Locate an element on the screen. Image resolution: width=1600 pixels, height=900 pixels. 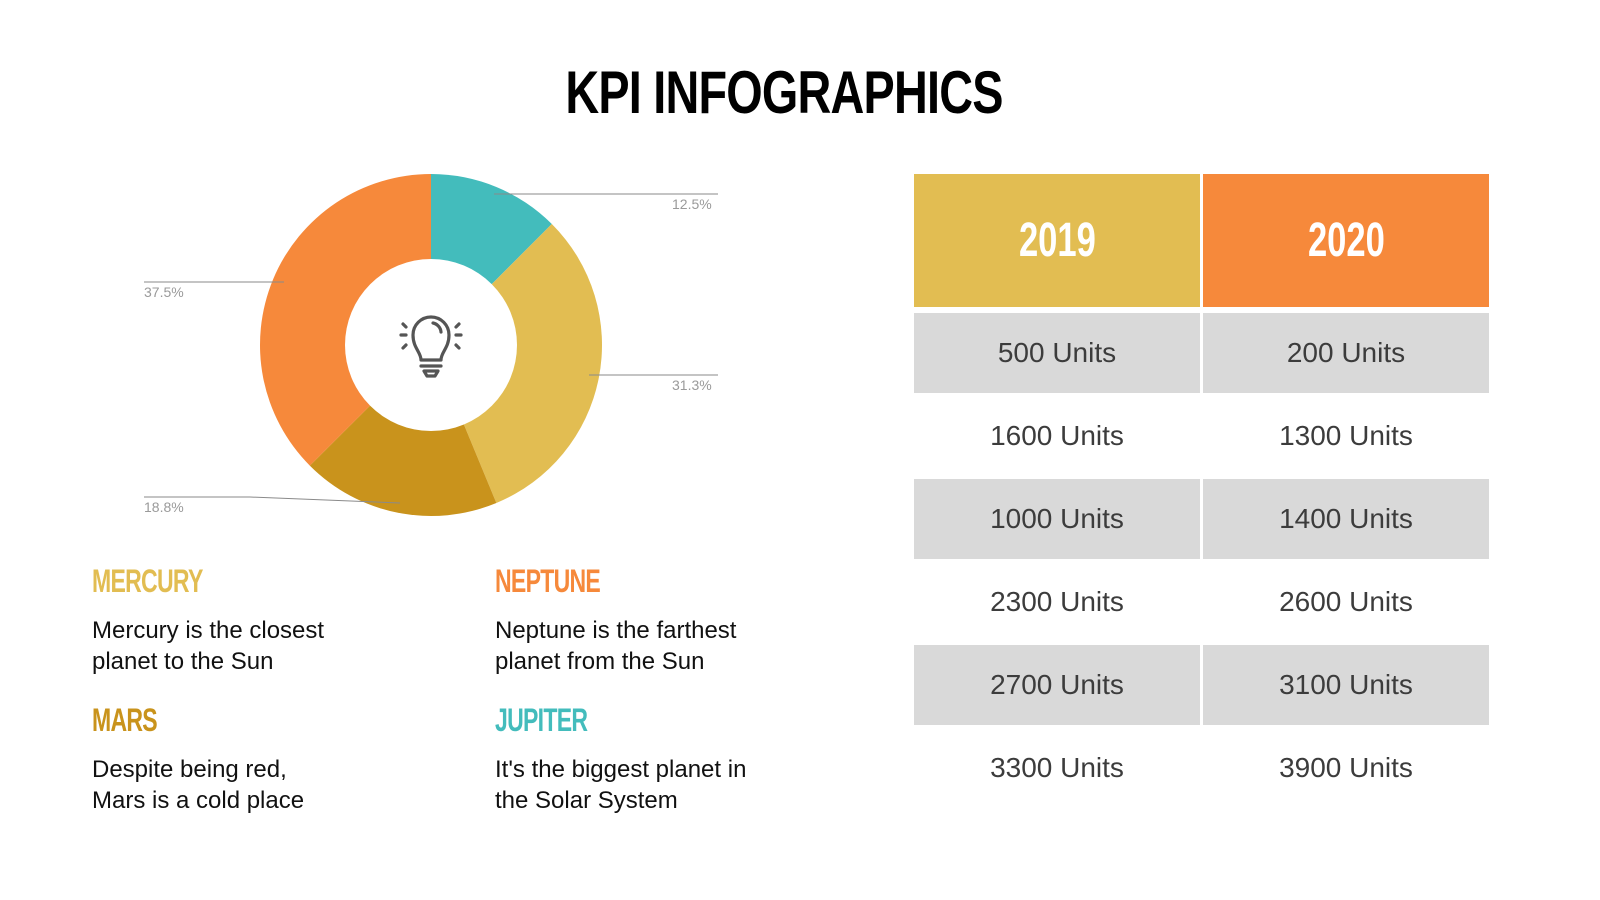
header-2019: 2019 is located at coordinates (1057, 240).